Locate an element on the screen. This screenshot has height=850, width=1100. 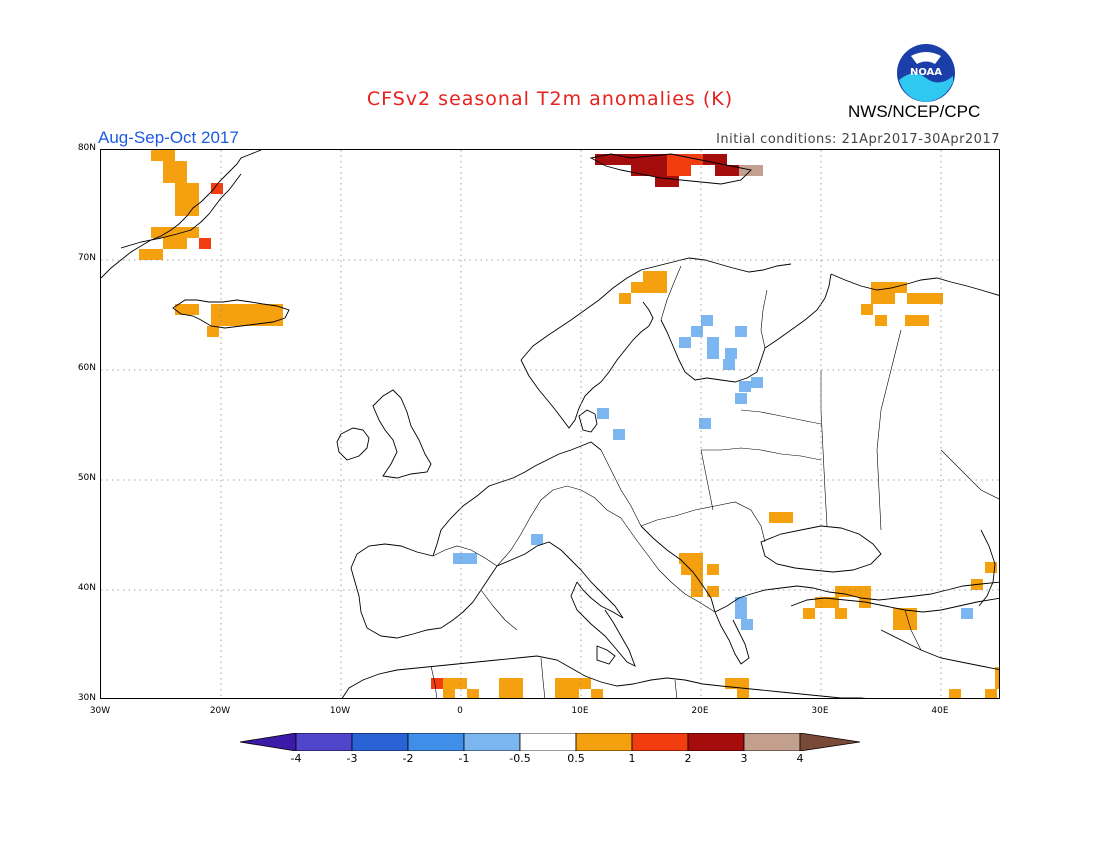
colorbar-tick-label: 2 is located at coordinates (688, 758).